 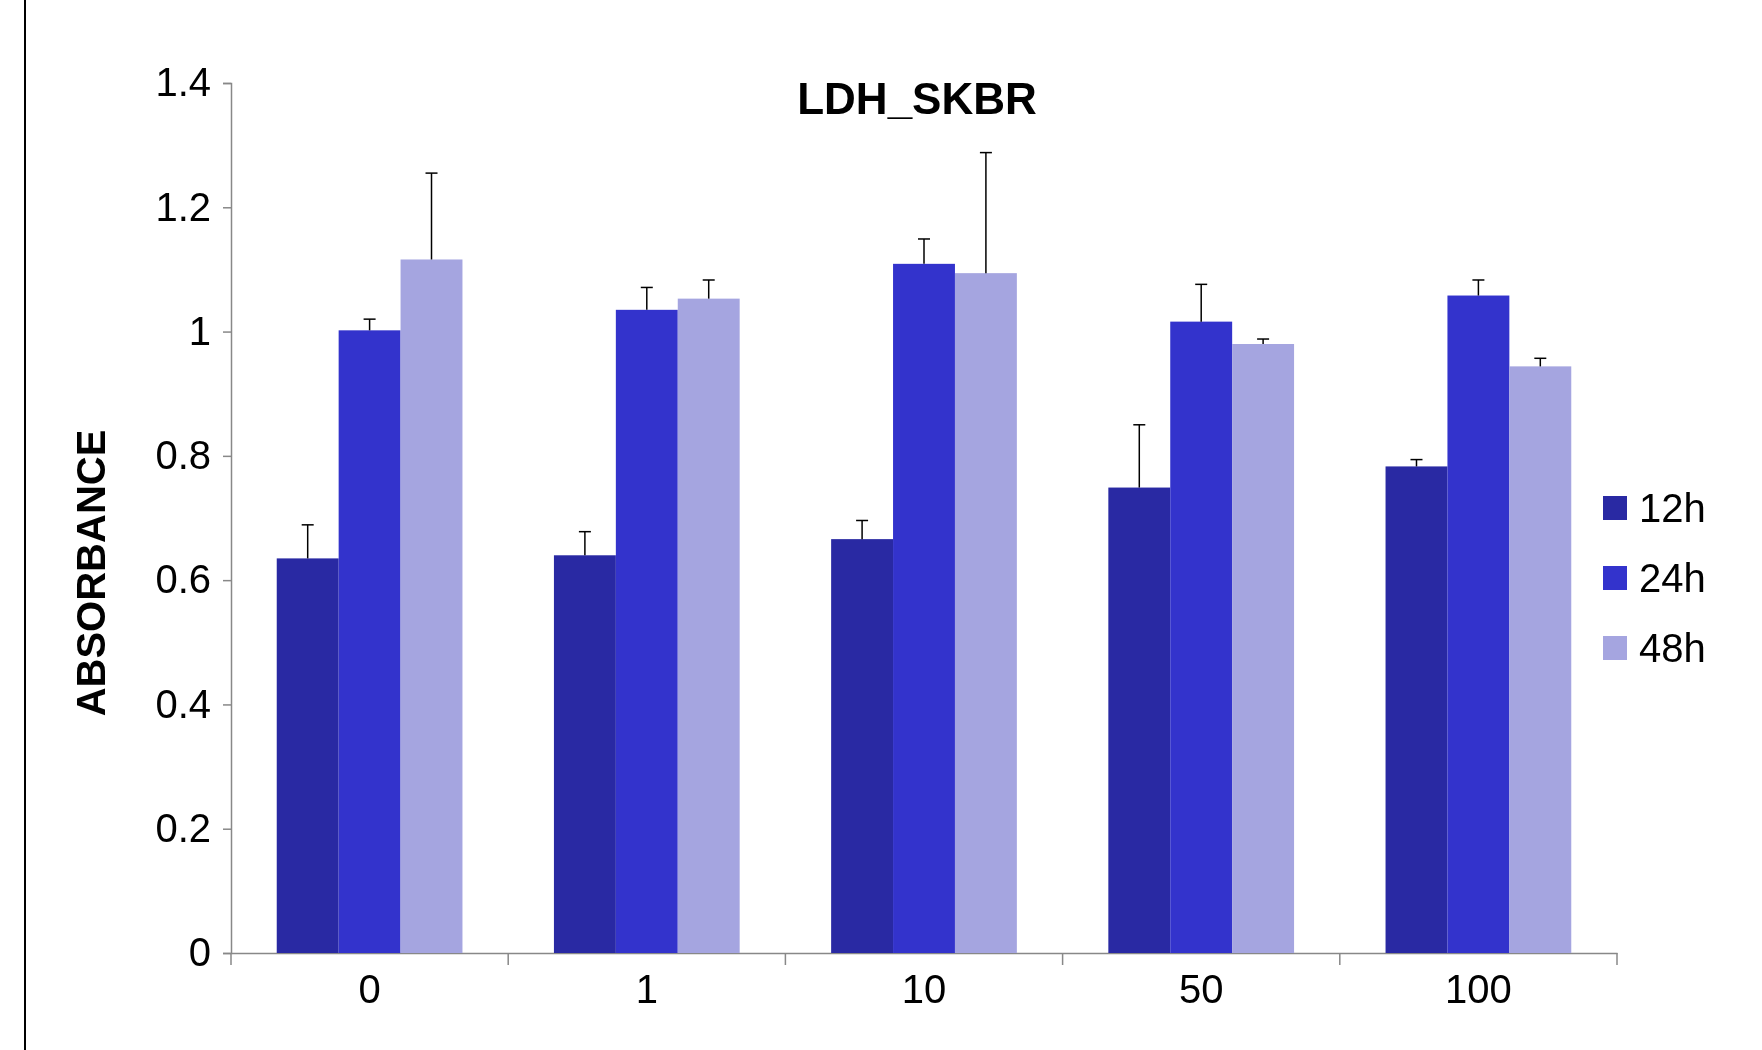 What do you see at coordinates (1478, 989) in the screenshot?
I see `x-tick-label: 100` at bounding box center [1478, 989].